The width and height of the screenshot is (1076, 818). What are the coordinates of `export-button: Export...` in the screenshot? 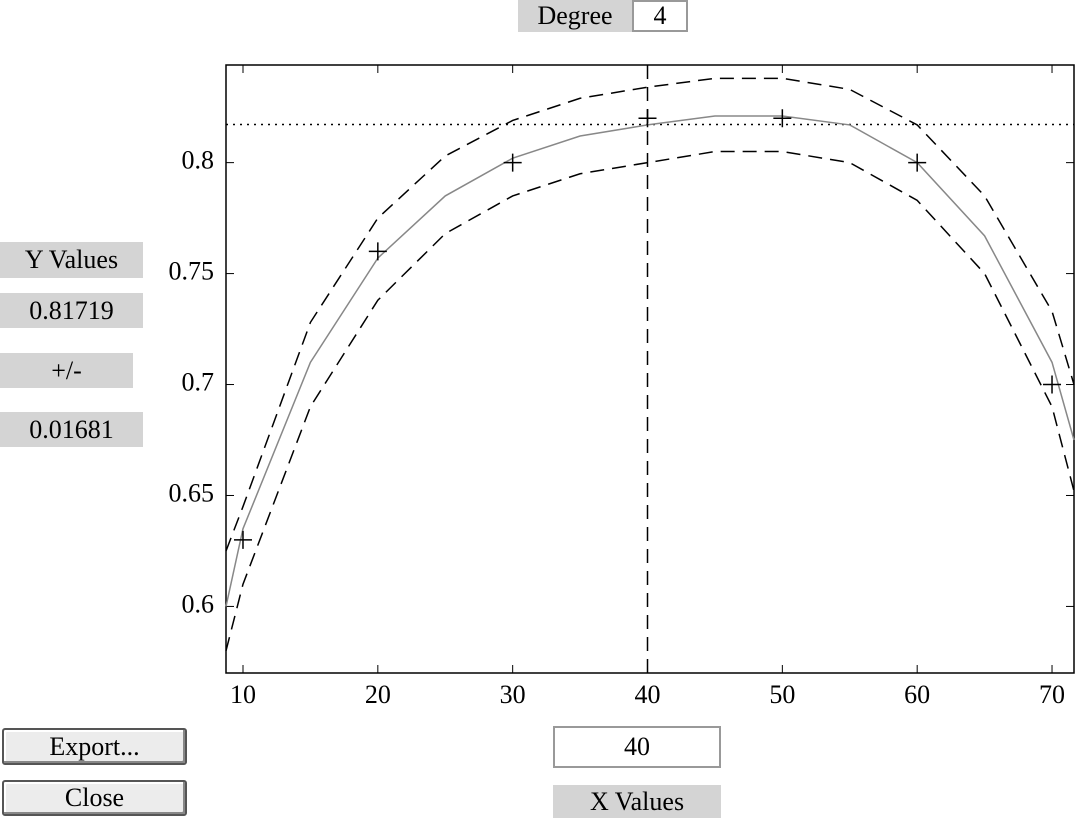 It's located at (94, 746).